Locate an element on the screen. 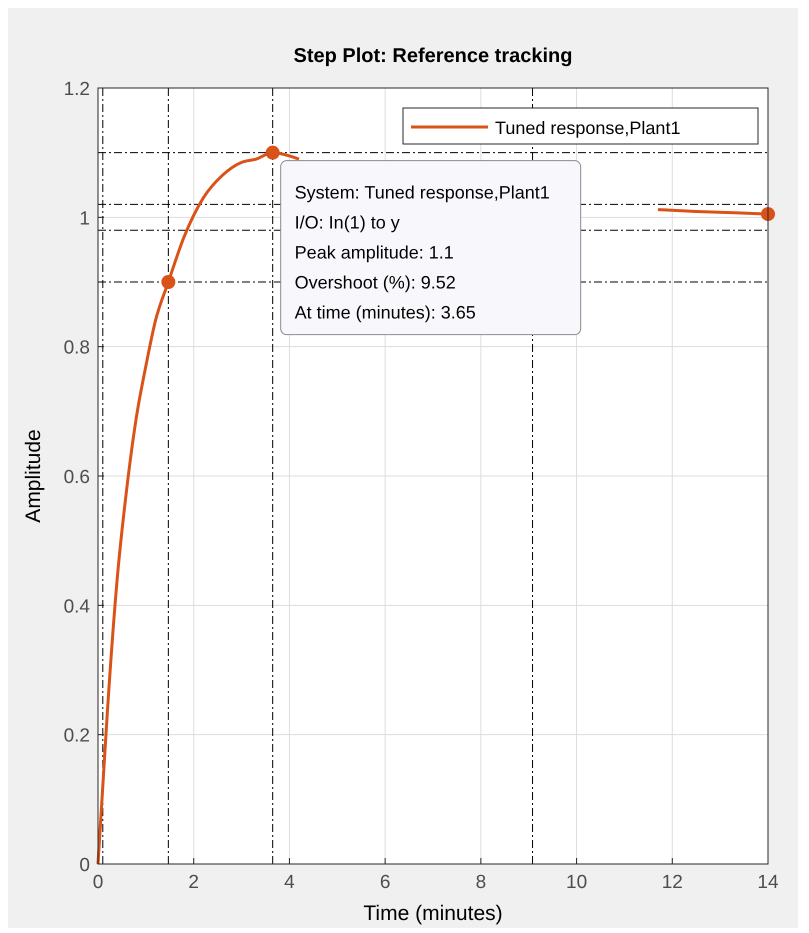 The height and width of the screenshot is (933, 809). y-tick-label: 1 is located at coordinates (84, 219).